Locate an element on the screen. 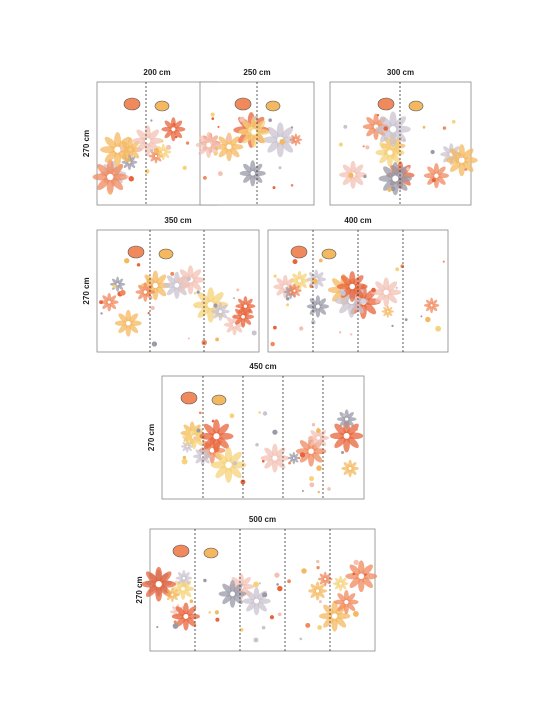 This screenshot has height=720, width=540. width-label: 250 cm is located at coordinates (256, 72).